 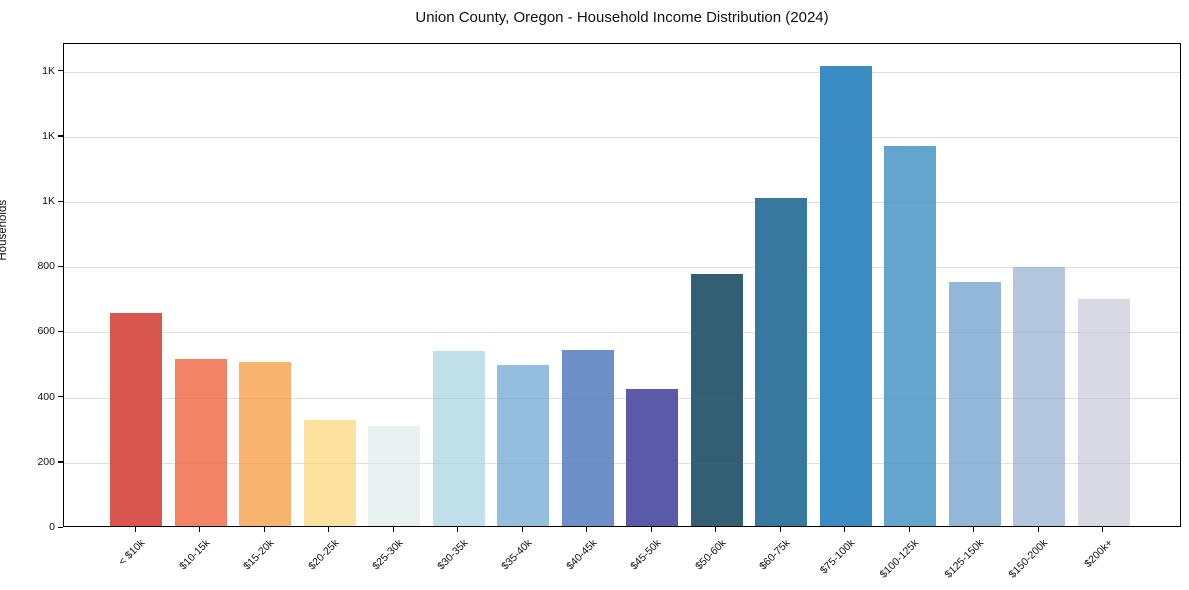 I want to click on x-tick-label: $15-20k, so click(x=259, y=555).